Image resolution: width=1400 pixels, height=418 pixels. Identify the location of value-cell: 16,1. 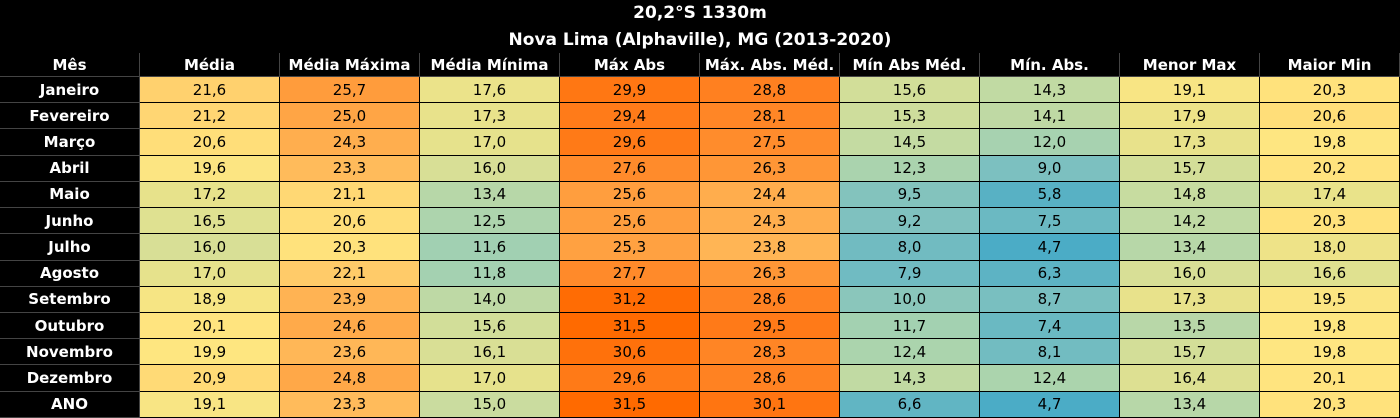
(490, 352).